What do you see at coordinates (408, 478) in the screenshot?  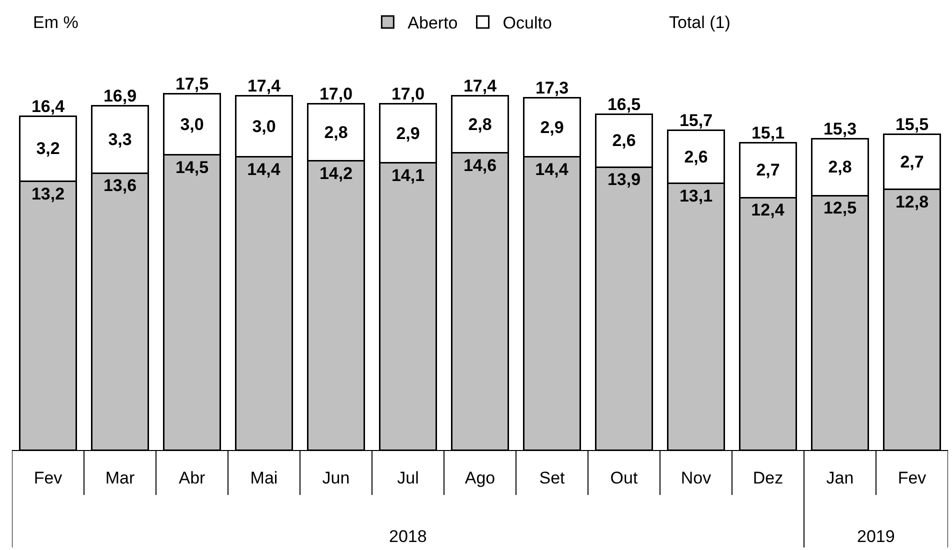 I see `x-tick-label: Jul` at bounding box center [408, 478].